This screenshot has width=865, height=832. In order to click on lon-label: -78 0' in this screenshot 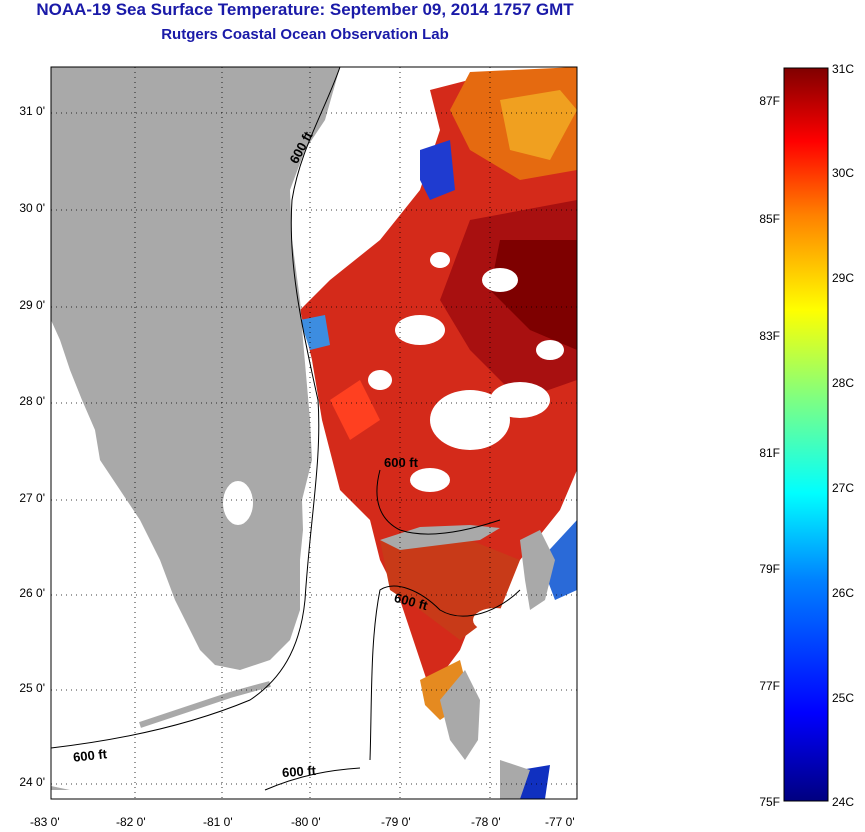, I will do `click(486, 822)`.